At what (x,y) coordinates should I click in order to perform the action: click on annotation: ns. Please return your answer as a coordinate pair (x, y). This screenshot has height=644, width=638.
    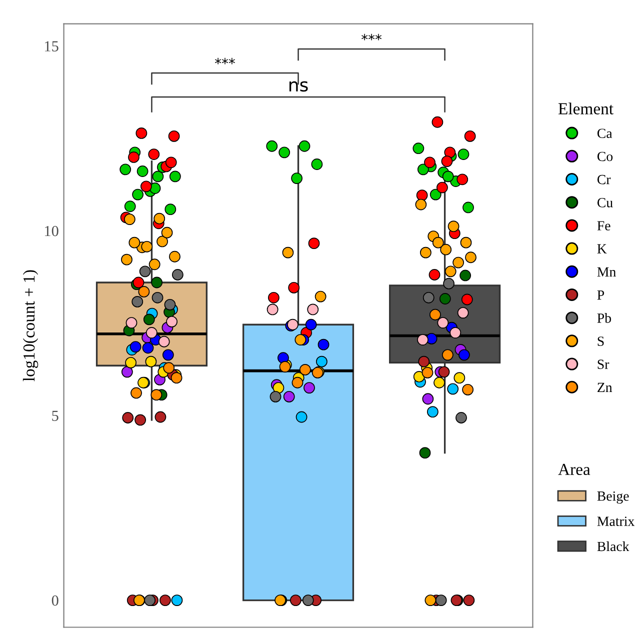
    Looking at the image, I should click on (298, 86).